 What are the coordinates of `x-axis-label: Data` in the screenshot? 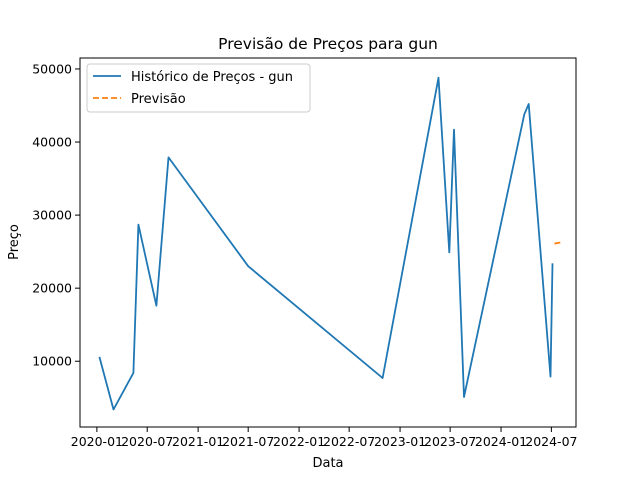 It's located at (327, 463).